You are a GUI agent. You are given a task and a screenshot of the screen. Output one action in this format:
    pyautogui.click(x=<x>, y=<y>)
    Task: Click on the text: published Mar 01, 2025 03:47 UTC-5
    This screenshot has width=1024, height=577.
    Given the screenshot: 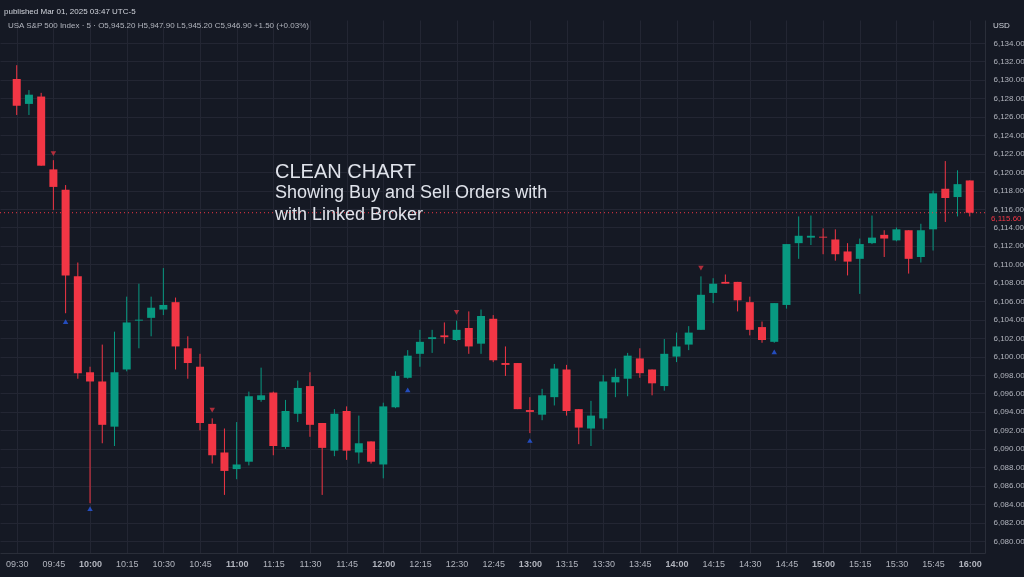 What is the action you would take?
    pyautogui.click(x=70, y=11)
    